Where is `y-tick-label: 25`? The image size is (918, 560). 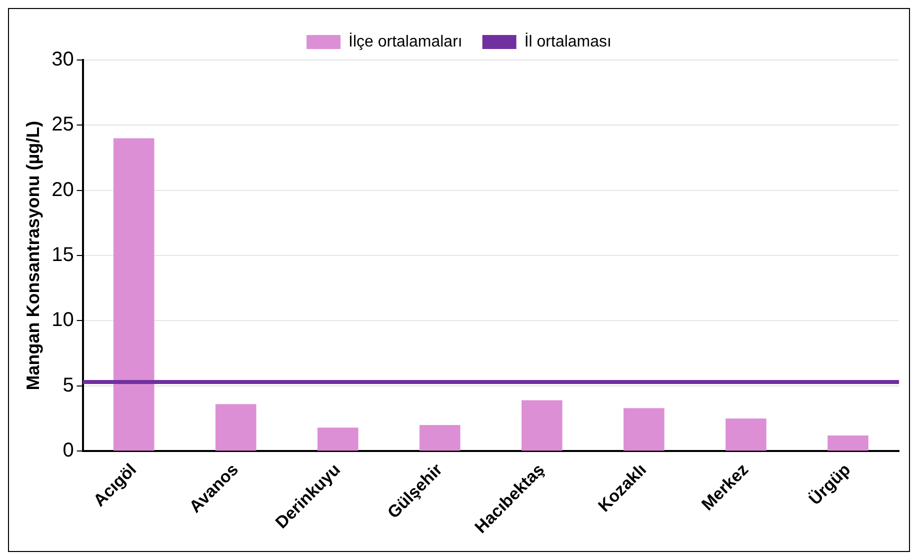 y-tick-label: 25 is located at coordinates (63, 125).